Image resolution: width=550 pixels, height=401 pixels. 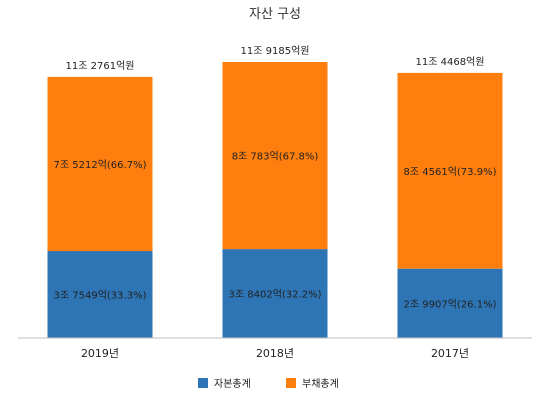 I want to click on liability-label-0: 7조 5212억(66.7%), so click(x=100, y=165).